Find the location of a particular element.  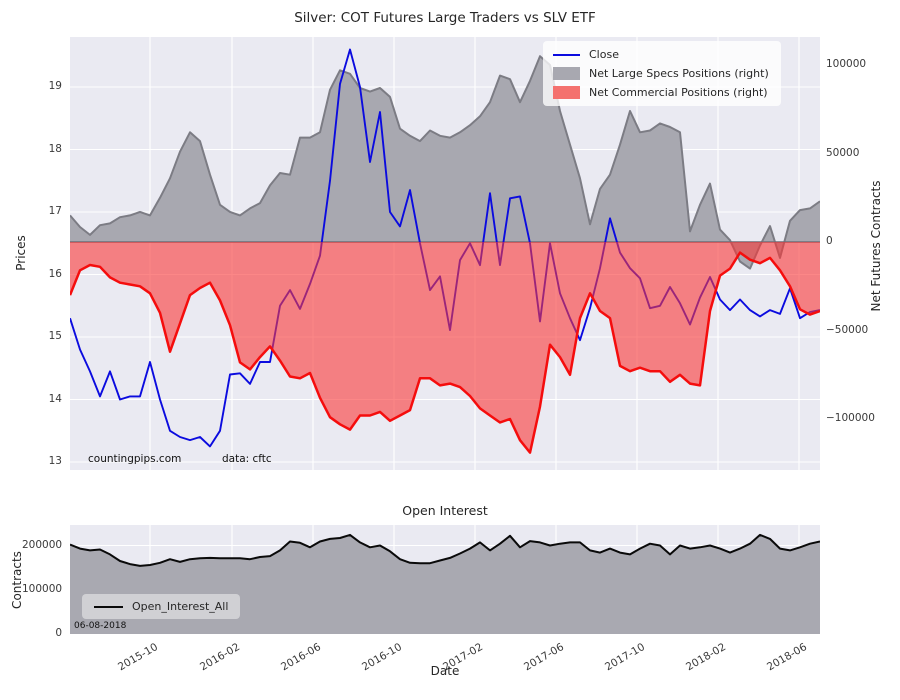

legend-label-commercial: Net Commercial Positions (right) is located at coordinates (678, 92).